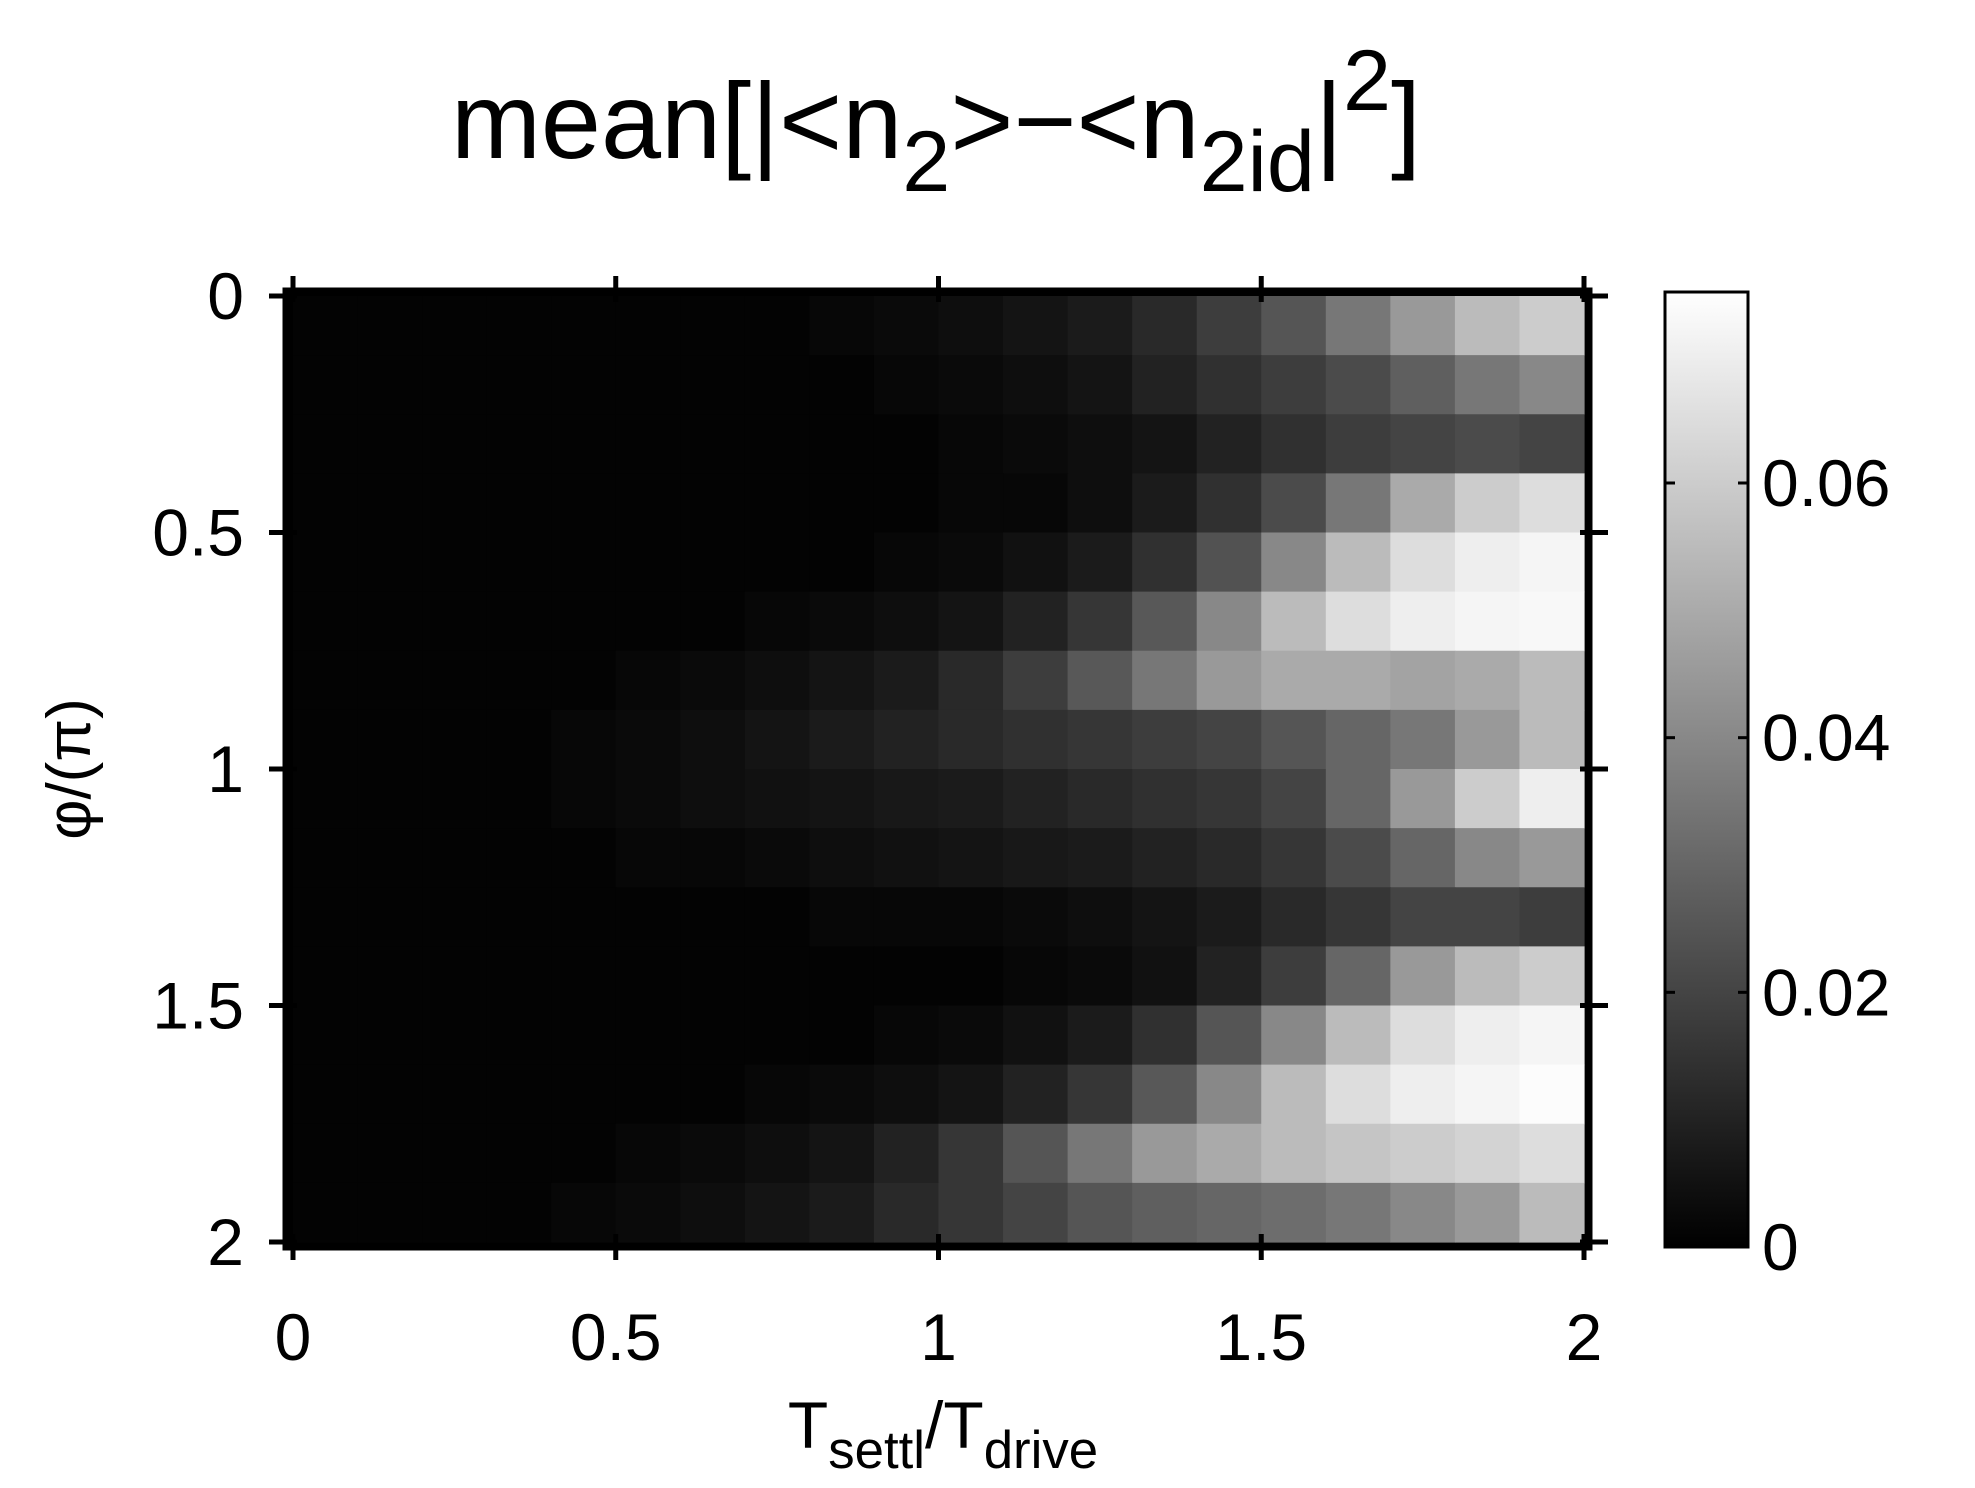 The image size is (1975, 1488). What do you see at coordinates (69, 769) in the screenshot?
I see `y-axis-label: φ/(π)` at bounding box center [69, 769].